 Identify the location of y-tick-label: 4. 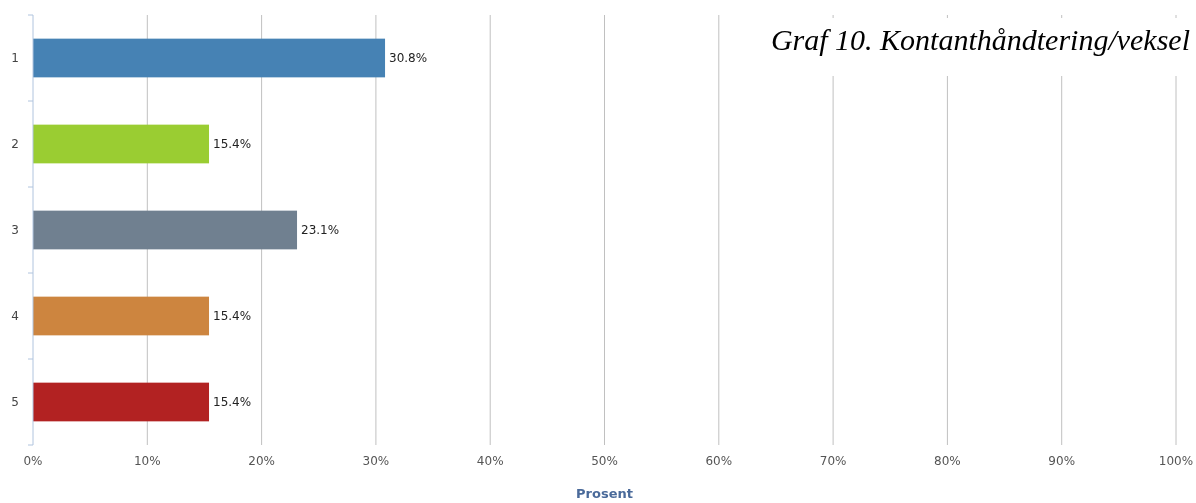
(15, 316).